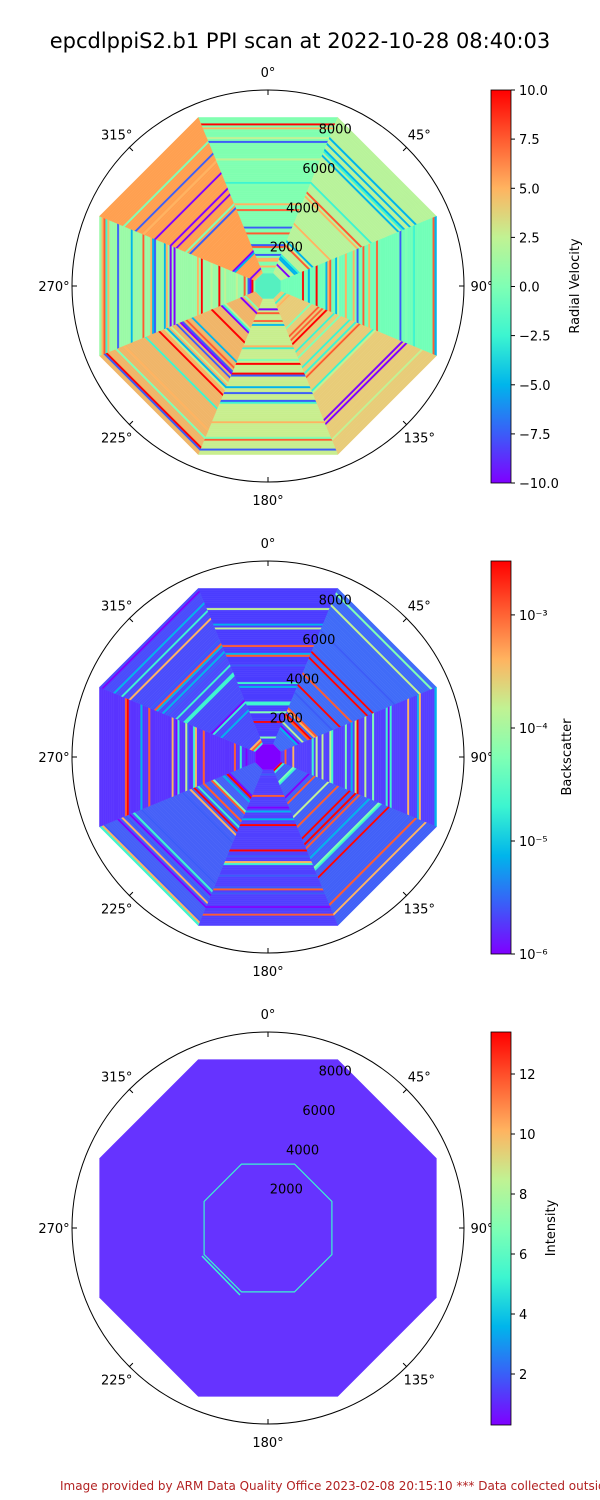 Image resolution: width=600 pixels, height=1500 pixels. What do you see at coordinates (318, 640) in the screenshot?
I see `range-tick-label: 6000` at bounding box center [318, 640].